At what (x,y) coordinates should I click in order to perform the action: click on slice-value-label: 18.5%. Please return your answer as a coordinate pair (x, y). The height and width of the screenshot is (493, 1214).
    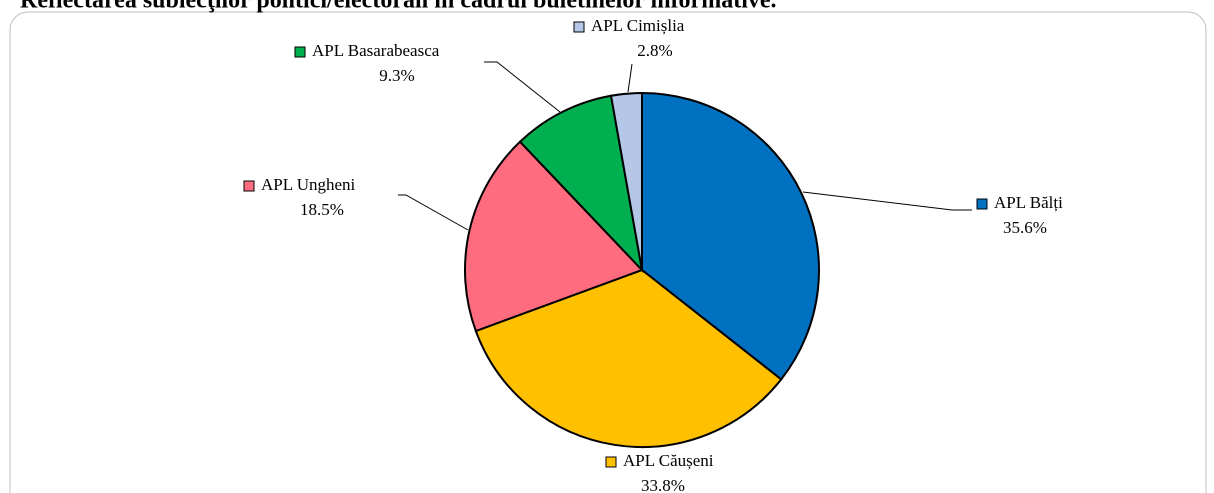
    Looking at the image, I should click on (322, 209).